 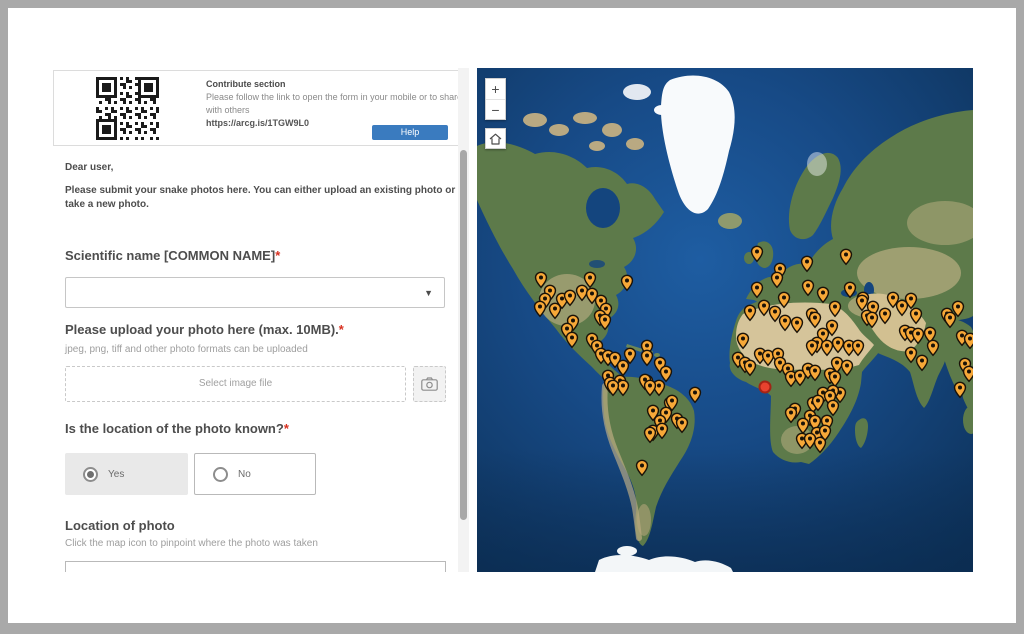 I want to click on home-button, so click(x=495, y=138).